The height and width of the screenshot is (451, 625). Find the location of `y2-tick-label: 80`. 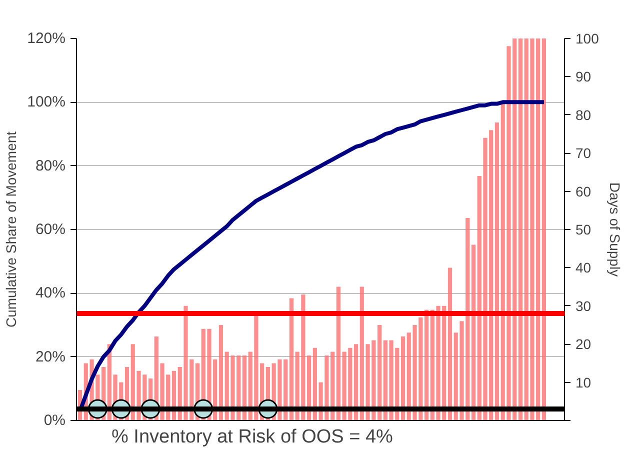

y2-tick-label: 80 is located at coordinates (584, 114).